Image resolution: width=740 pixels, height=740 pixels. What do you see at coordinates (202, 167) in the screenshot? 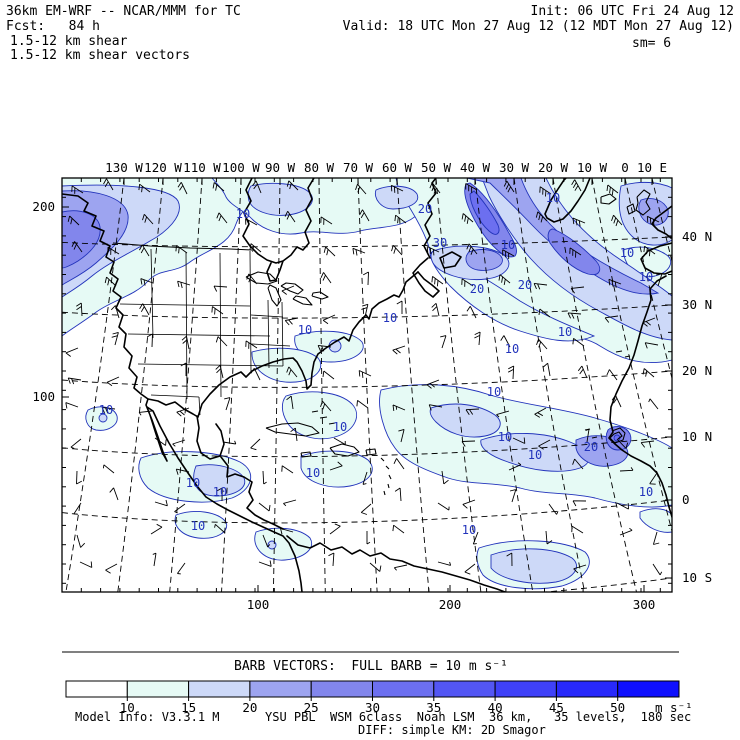
I see `axis-tick-label: 110 W` at bounding box center [202, 167].